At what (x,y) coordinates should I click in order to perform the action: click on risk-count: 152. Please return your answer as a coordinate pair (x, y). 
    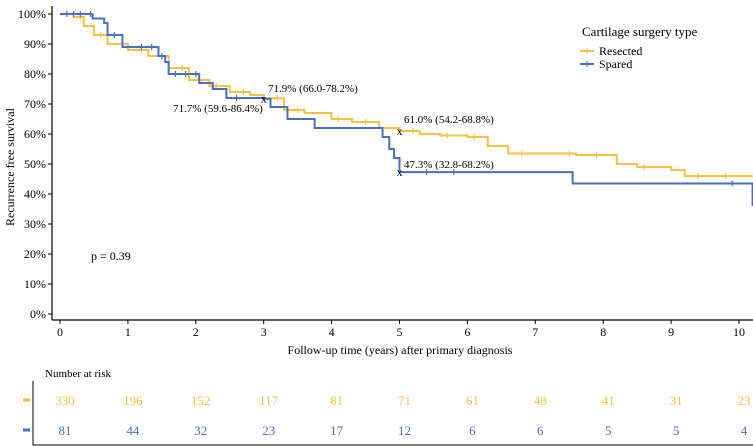
    Looking at the image, I should click on (201, 400).